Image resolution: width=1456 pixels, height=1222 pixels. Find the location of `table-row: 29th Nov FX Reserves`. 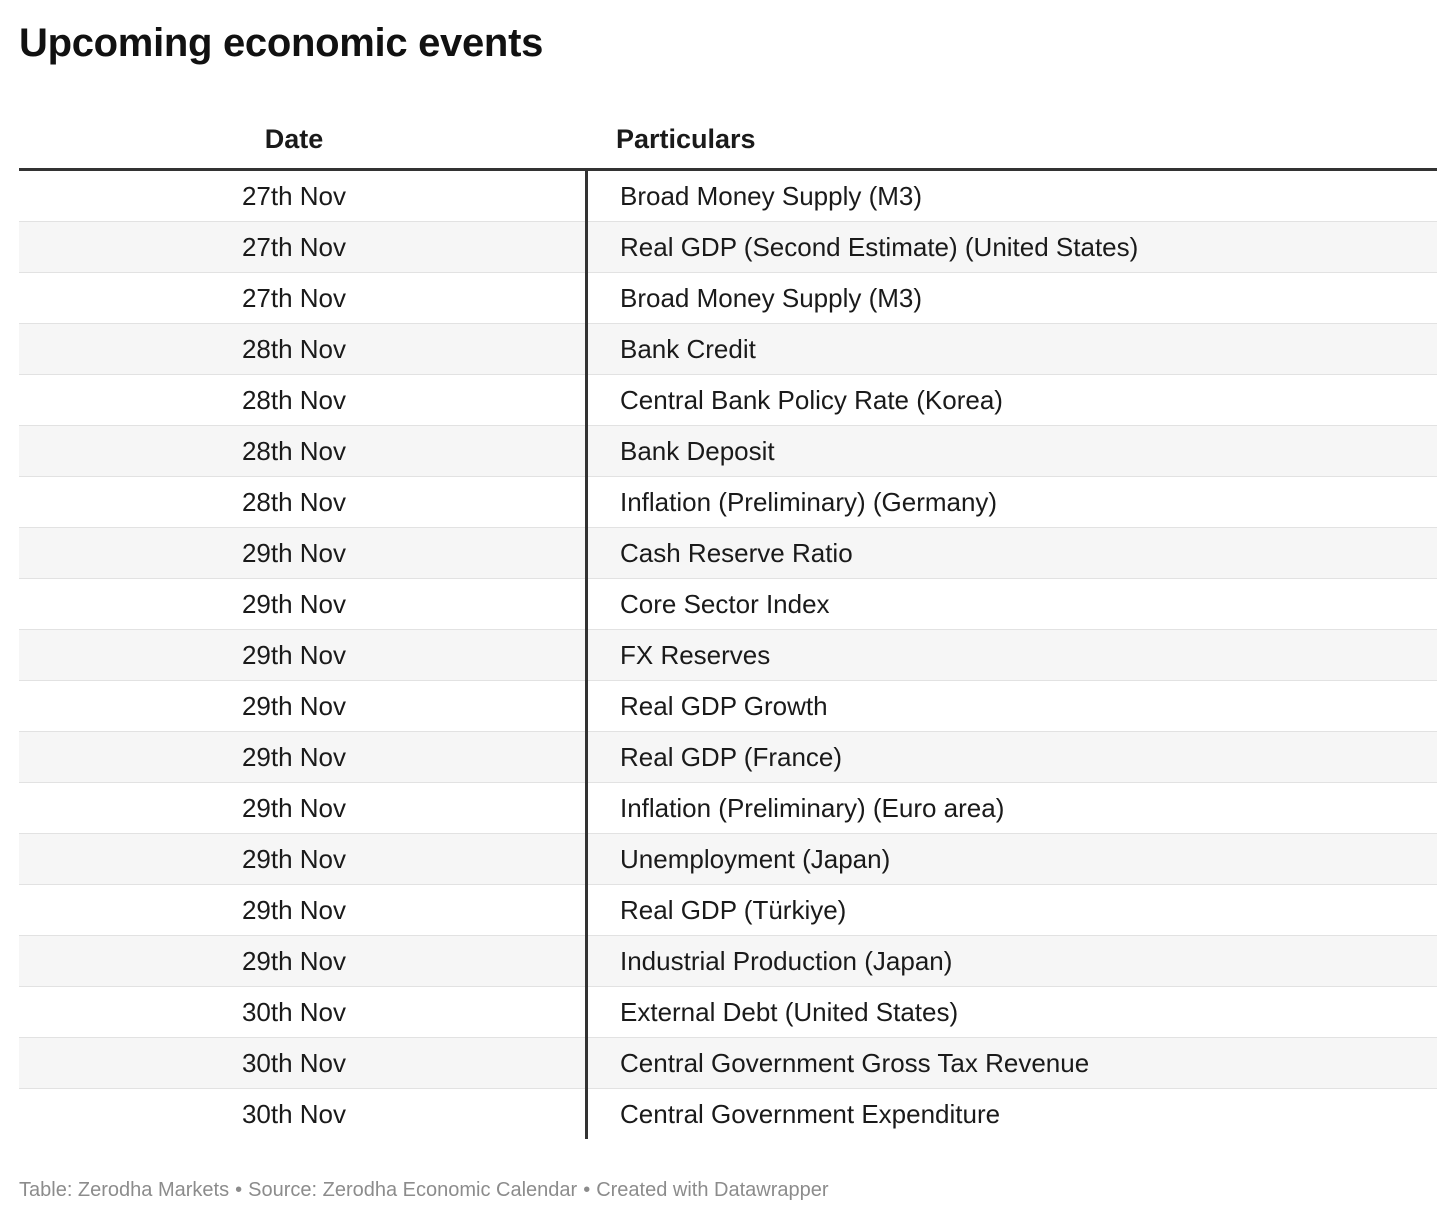

table-row: 29th Nov FX Reserves is located at coordinates (728, 655).